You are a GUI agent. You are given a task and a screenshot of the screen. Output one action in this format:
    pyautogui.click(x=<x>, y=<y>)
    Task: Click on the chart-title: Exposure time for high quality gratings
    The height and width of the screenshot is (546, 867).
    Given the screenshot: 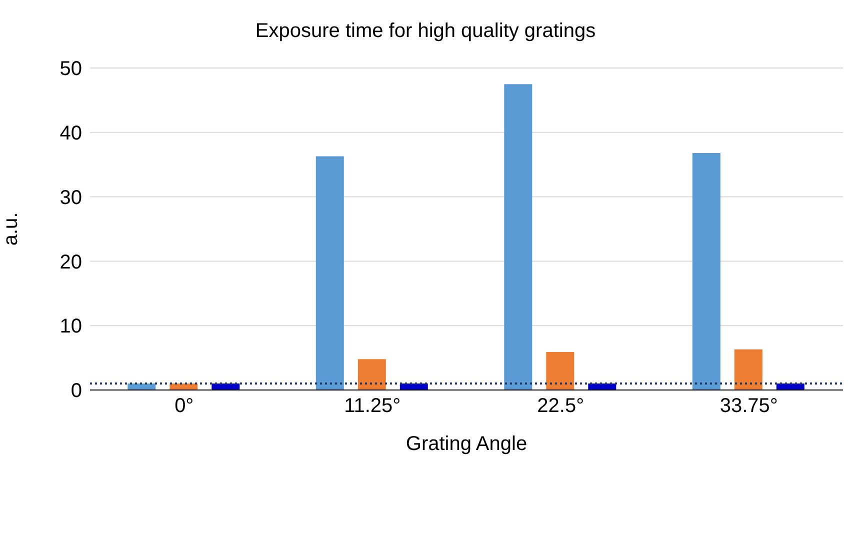 What is the action you would take?
    pyautogui.click(x=425, y=31)
    